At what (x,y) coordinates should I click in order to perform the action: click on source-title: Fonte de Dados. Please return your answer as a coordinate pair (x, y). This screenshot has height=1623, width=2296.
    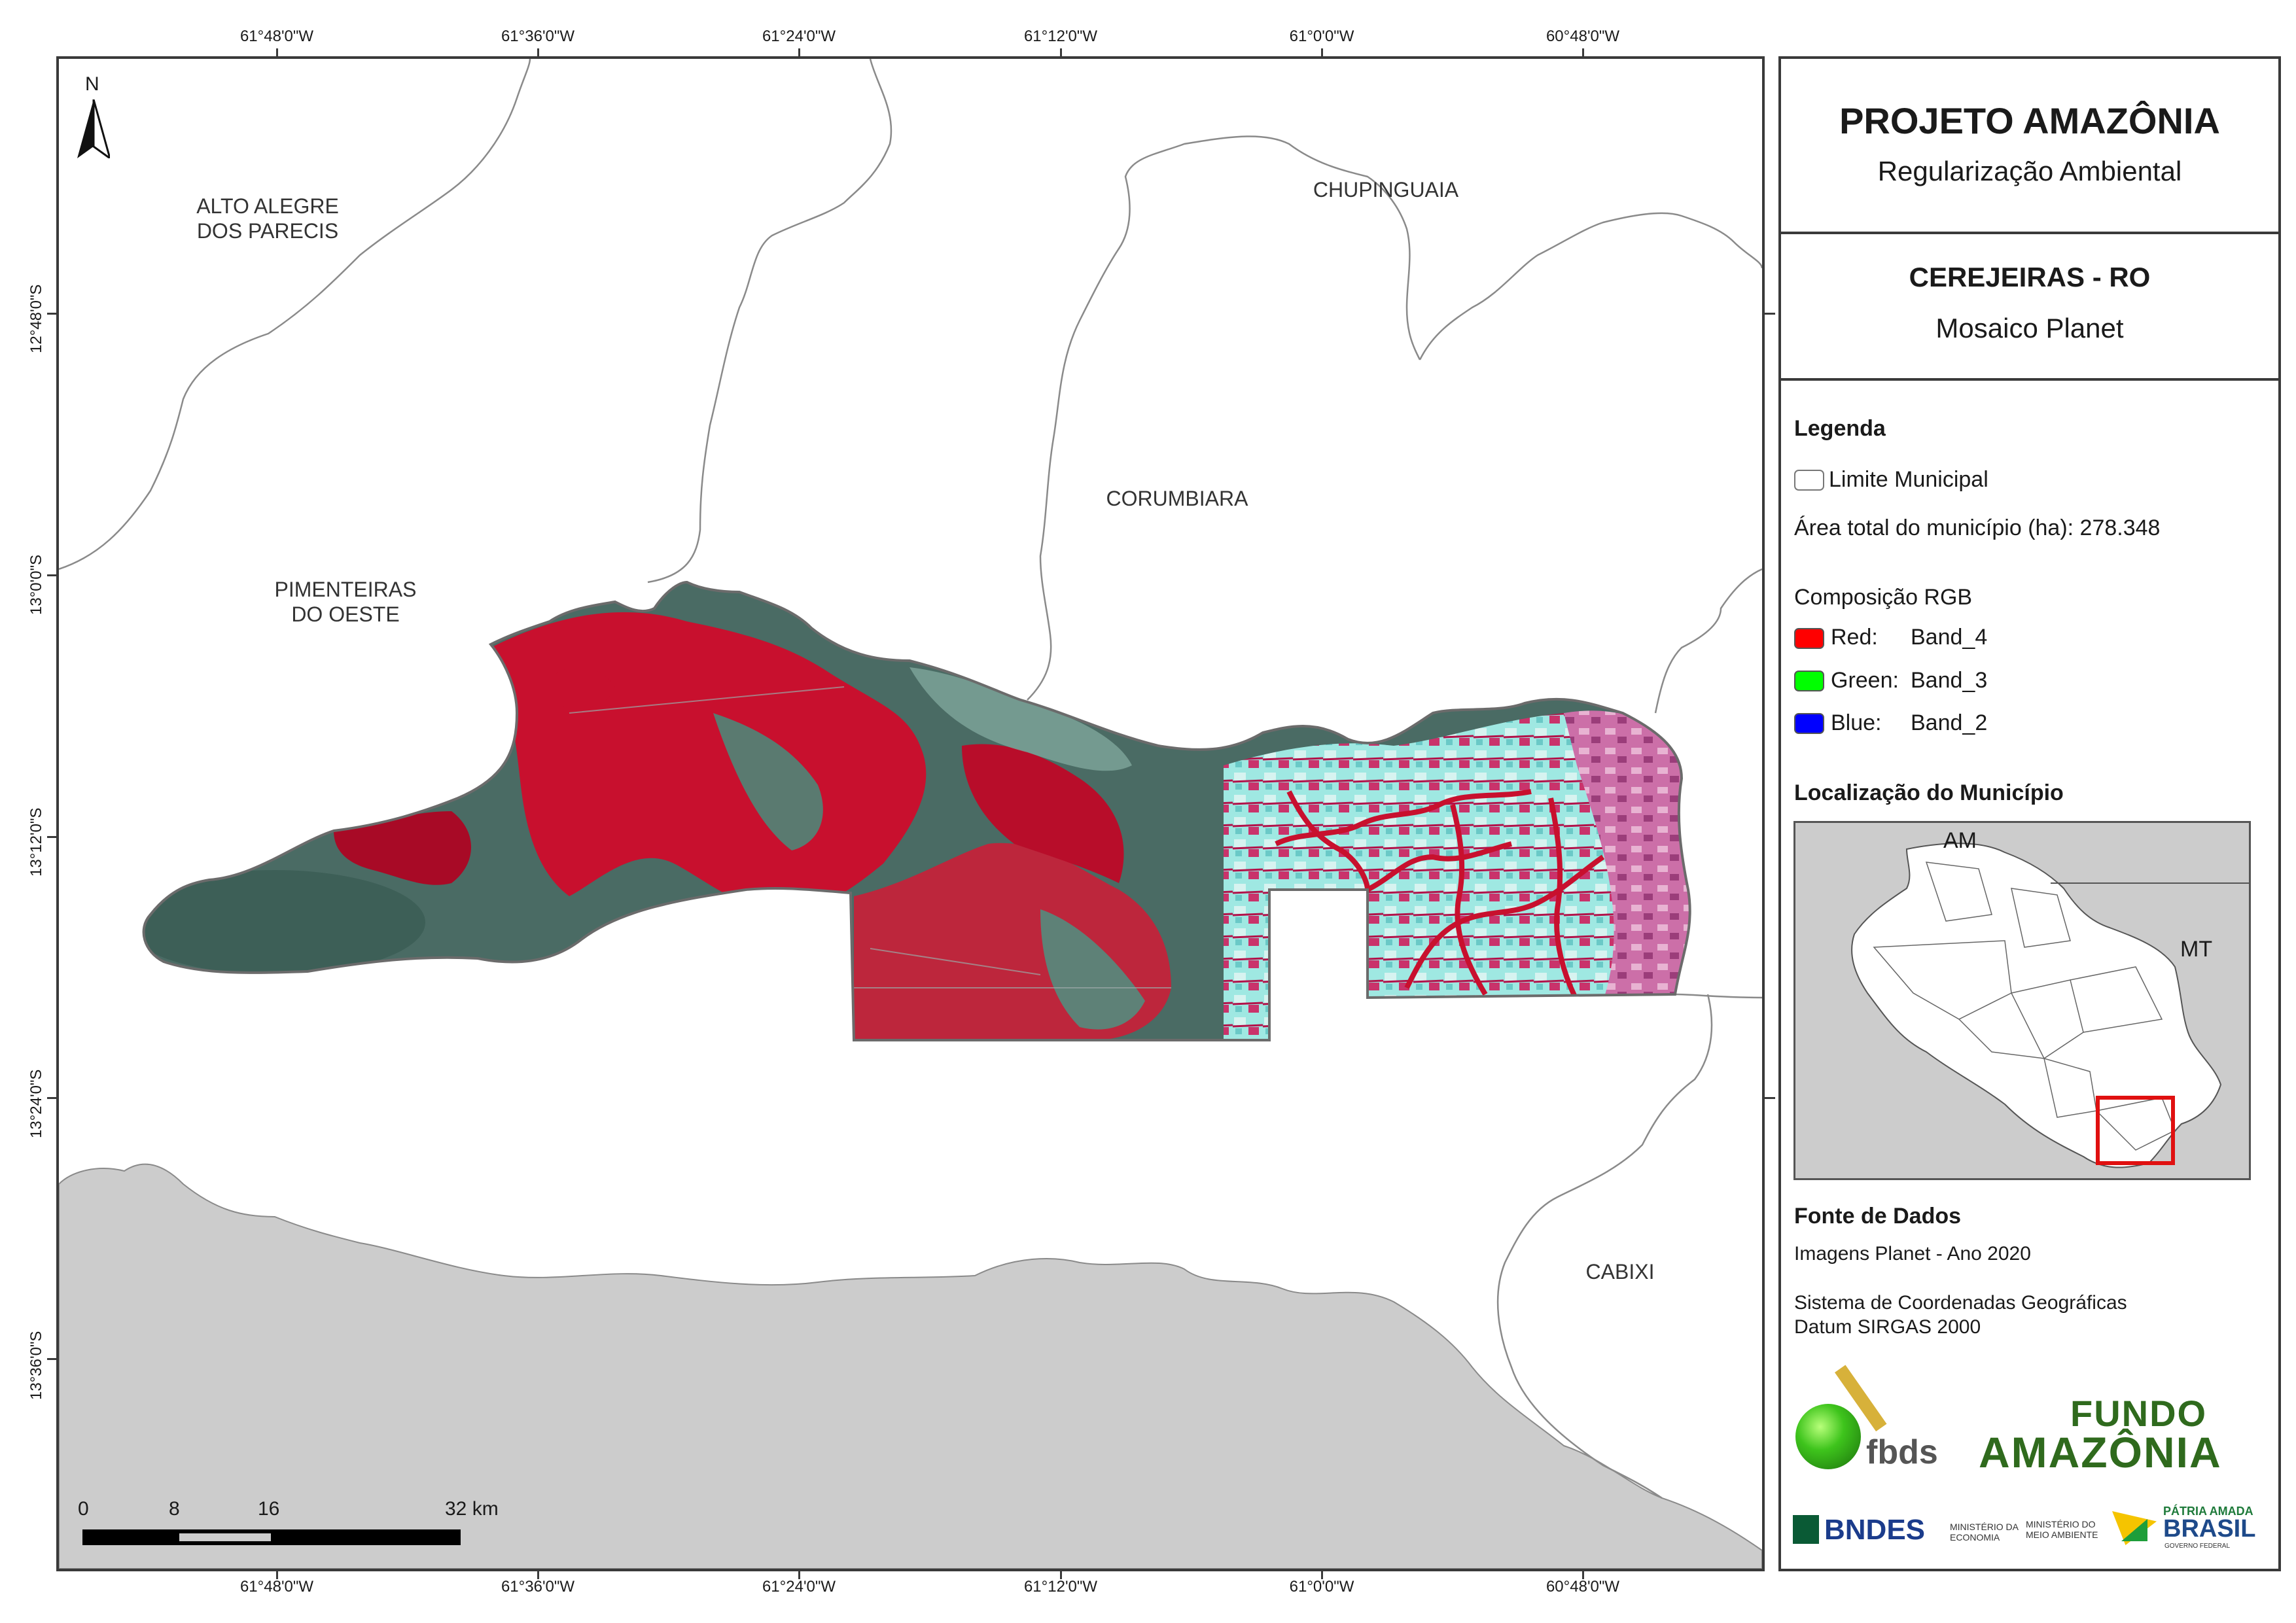
    Looking at the image, I should click on (1878, 1216).